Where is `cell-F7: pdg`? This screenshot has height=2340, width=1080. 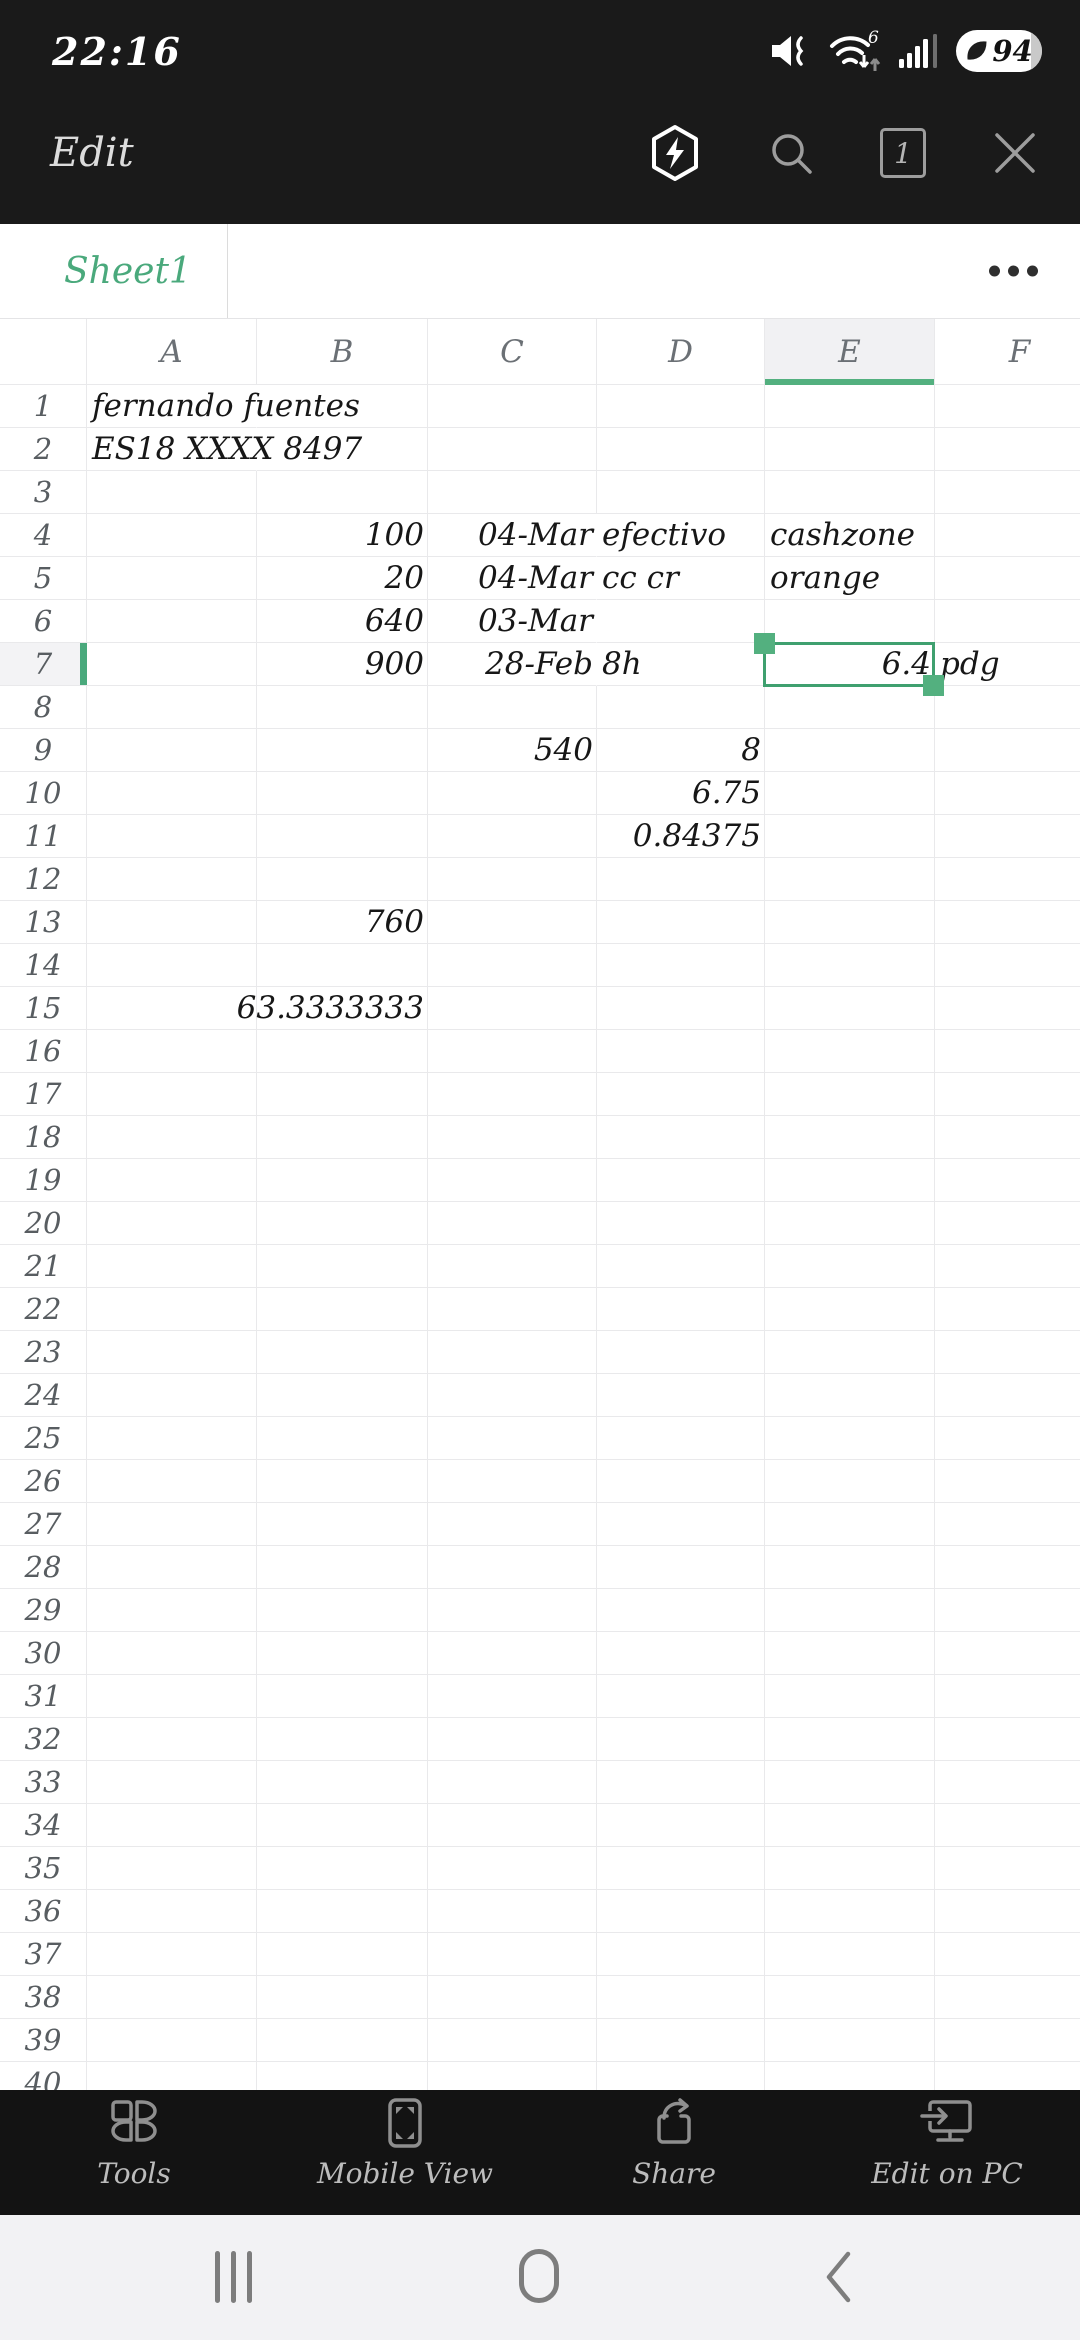 cell-F7: pdg is located at coordinates (1007, 664).